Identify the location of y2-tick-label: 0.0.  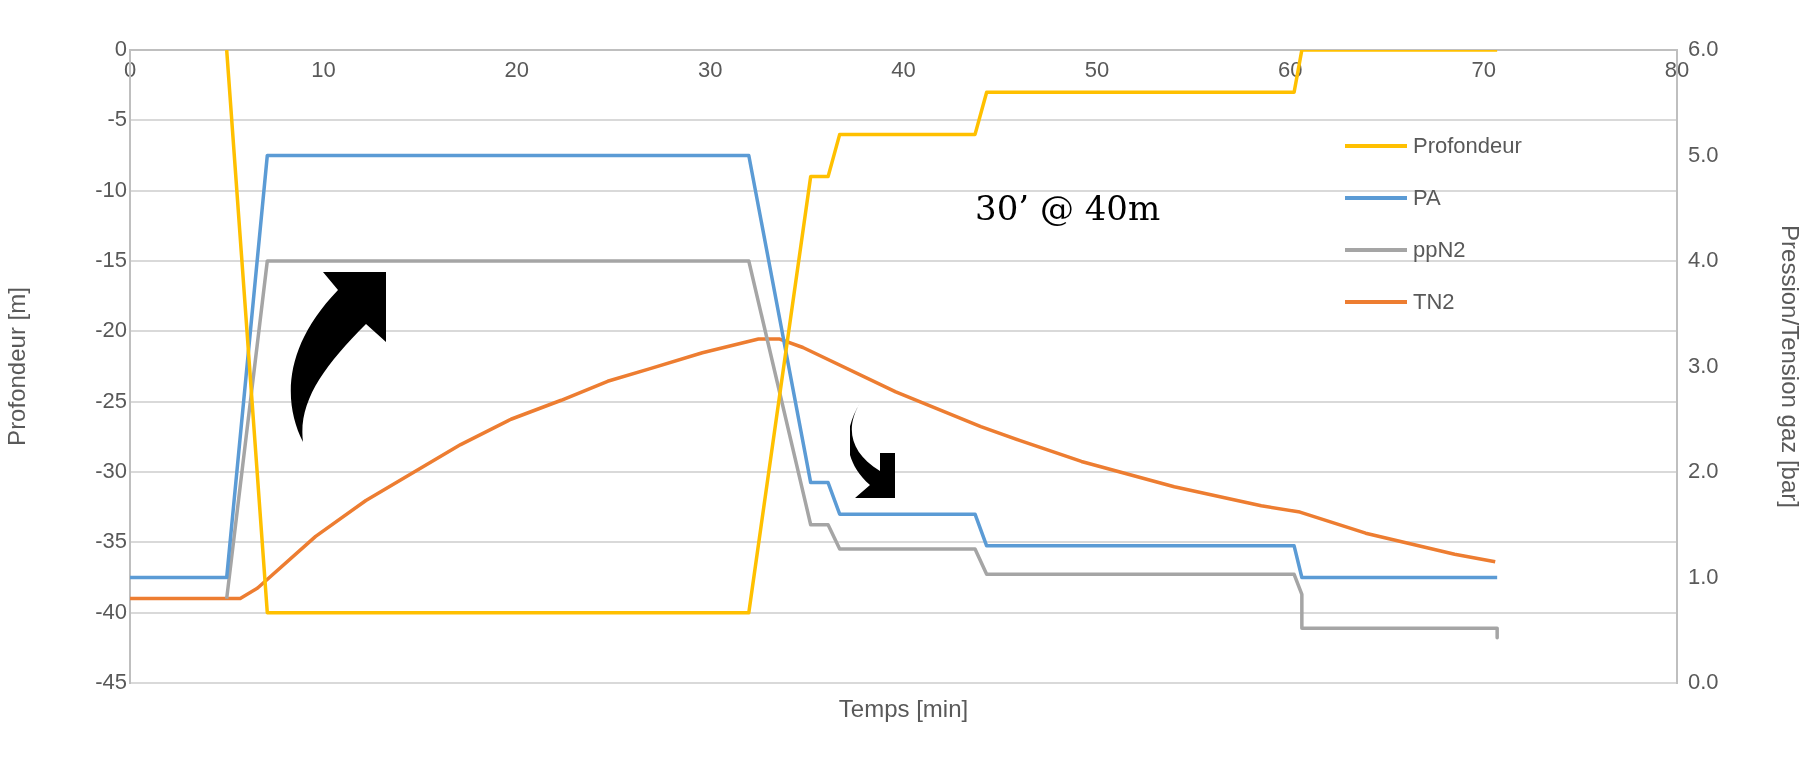
(1703, 682).